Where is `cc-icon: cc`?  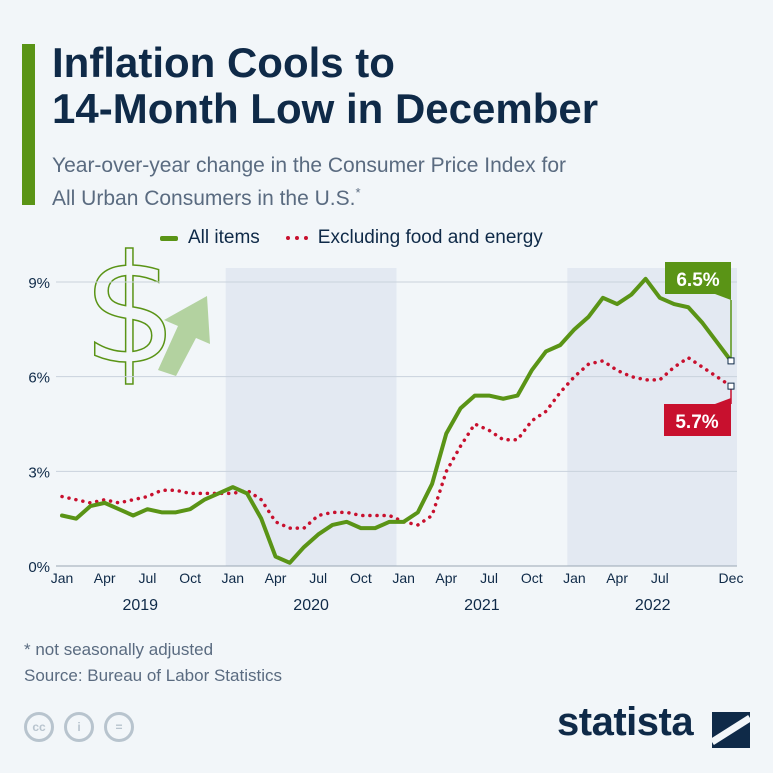
cc-icon: cc is located at coordinates (39, 727).